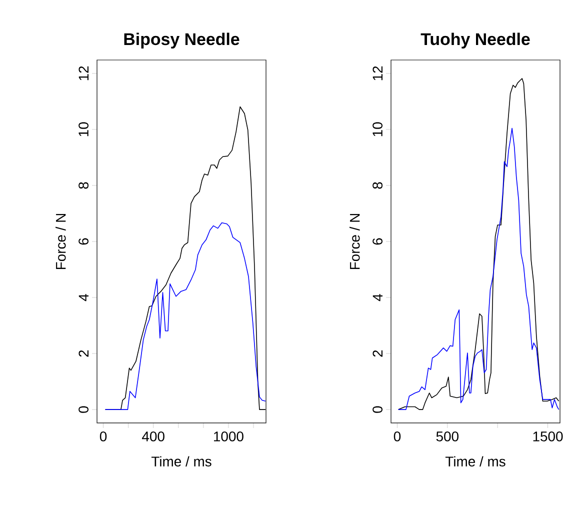 Image resolution: width=580 pixels, height=505 pixels. What do you see at coordinates (229, 436) in the screenshot?
I see `x-tick-label: 1000` at bounding box center [229, 436].